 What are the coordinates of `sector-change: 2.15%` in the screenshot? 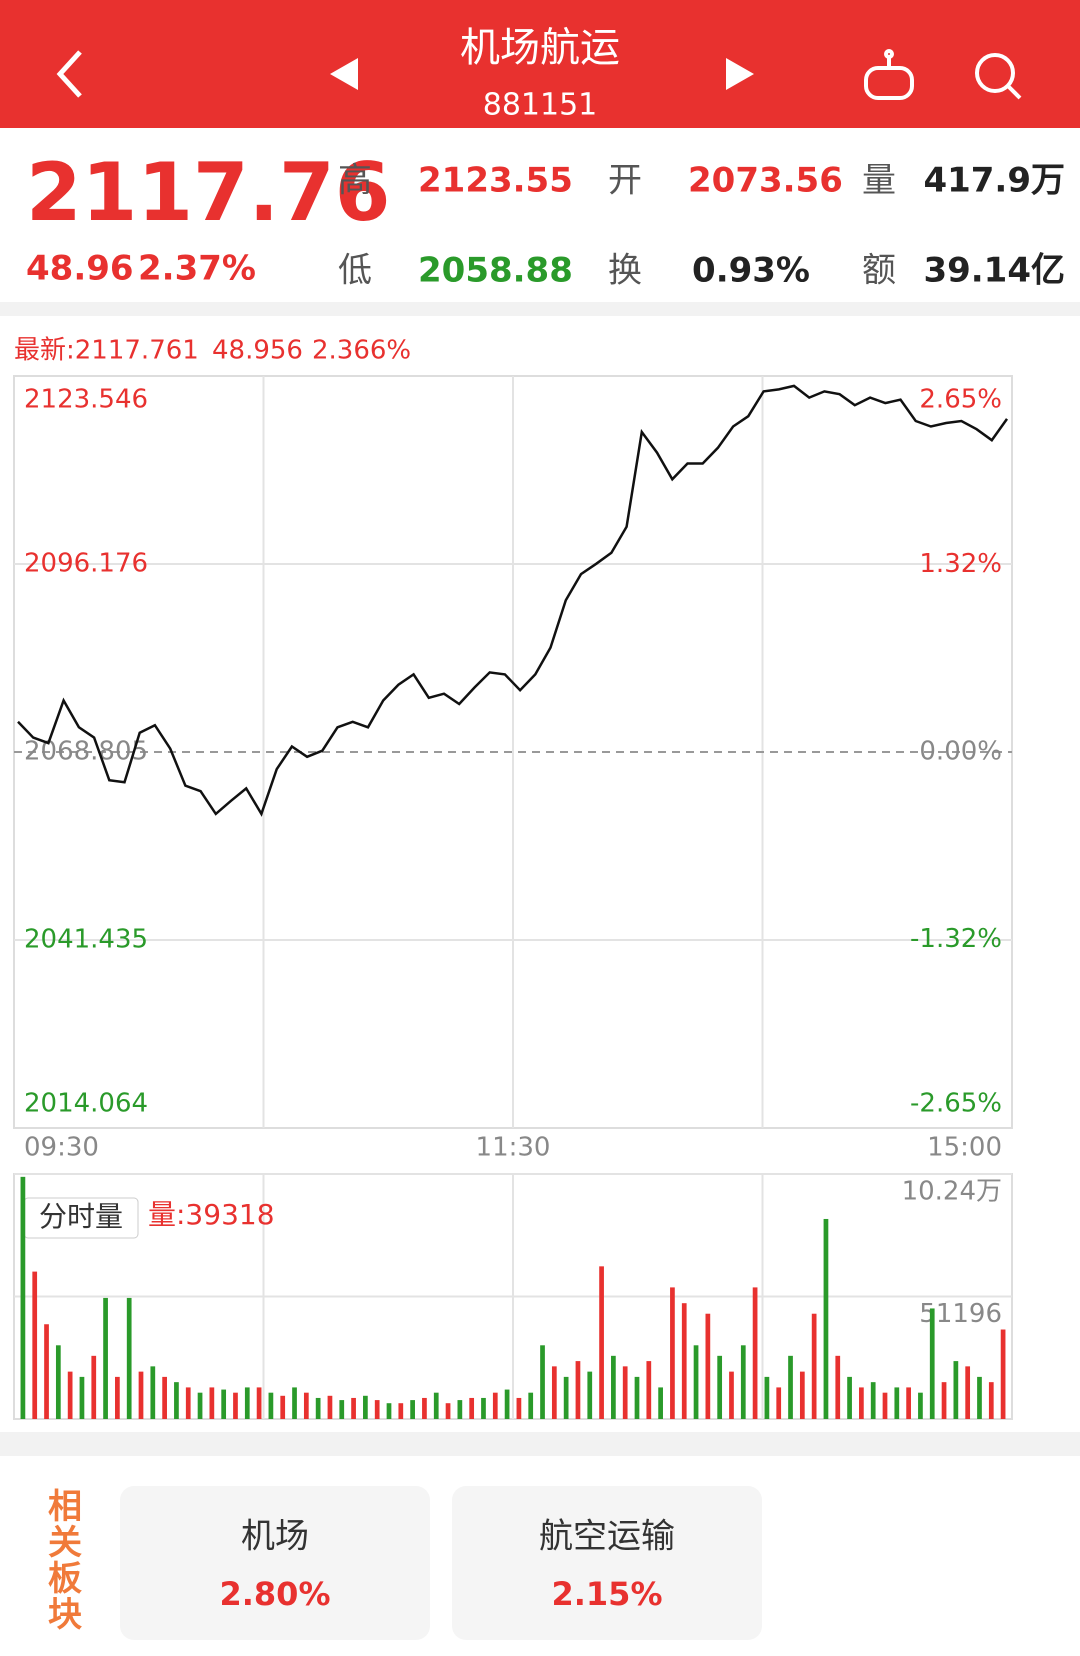 It's located at (606, 1594).